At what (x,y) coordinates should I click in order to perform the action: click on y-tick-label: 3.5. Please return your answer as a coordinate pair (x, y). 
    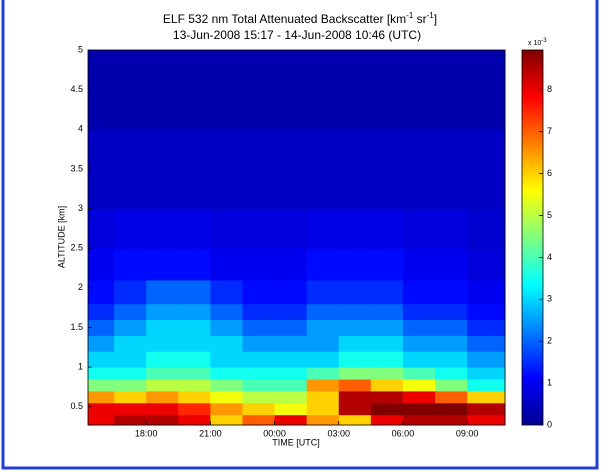
    Looking at the image, I should click on (76, 168).